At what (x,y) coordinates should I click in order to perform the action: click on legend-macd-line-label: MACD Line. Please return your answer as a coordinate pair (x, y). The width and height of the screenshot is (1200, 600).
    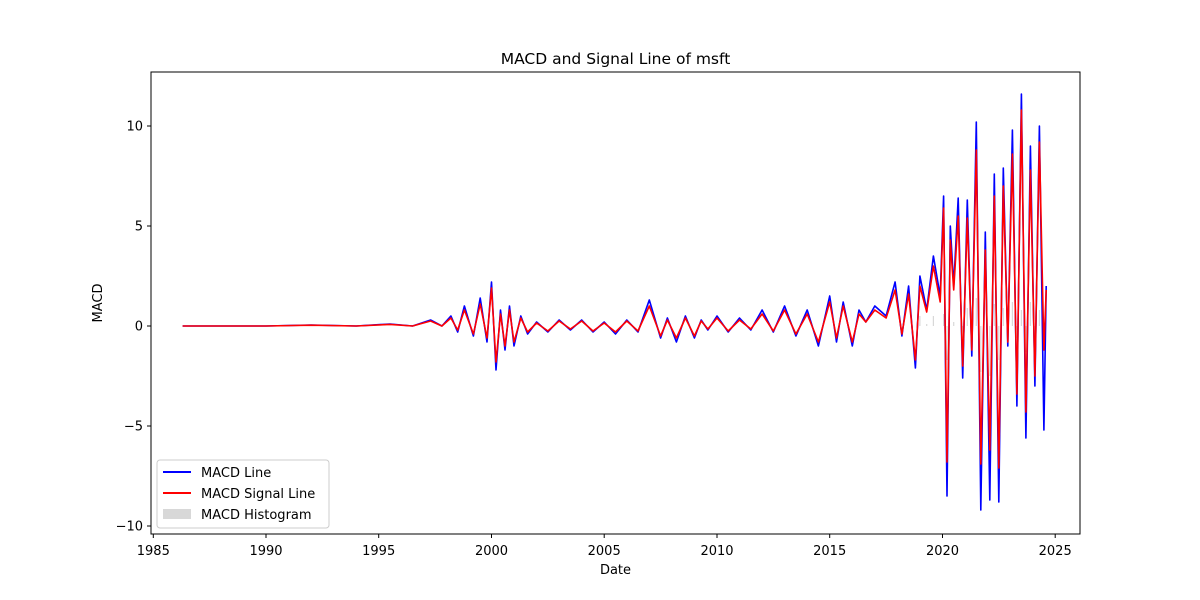
    Looking at the image, I should click on (236, 473).